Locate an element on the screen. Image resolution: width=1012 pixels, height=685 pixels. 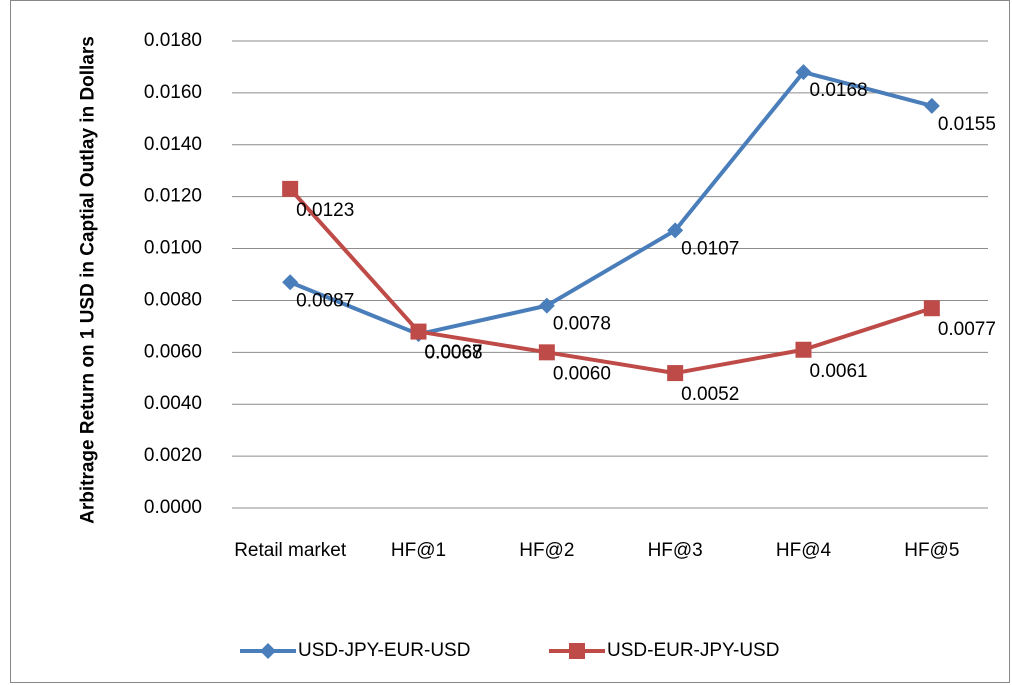
legend-label: USD-EUR-JPY-USD is located at coordinates (693, 650).